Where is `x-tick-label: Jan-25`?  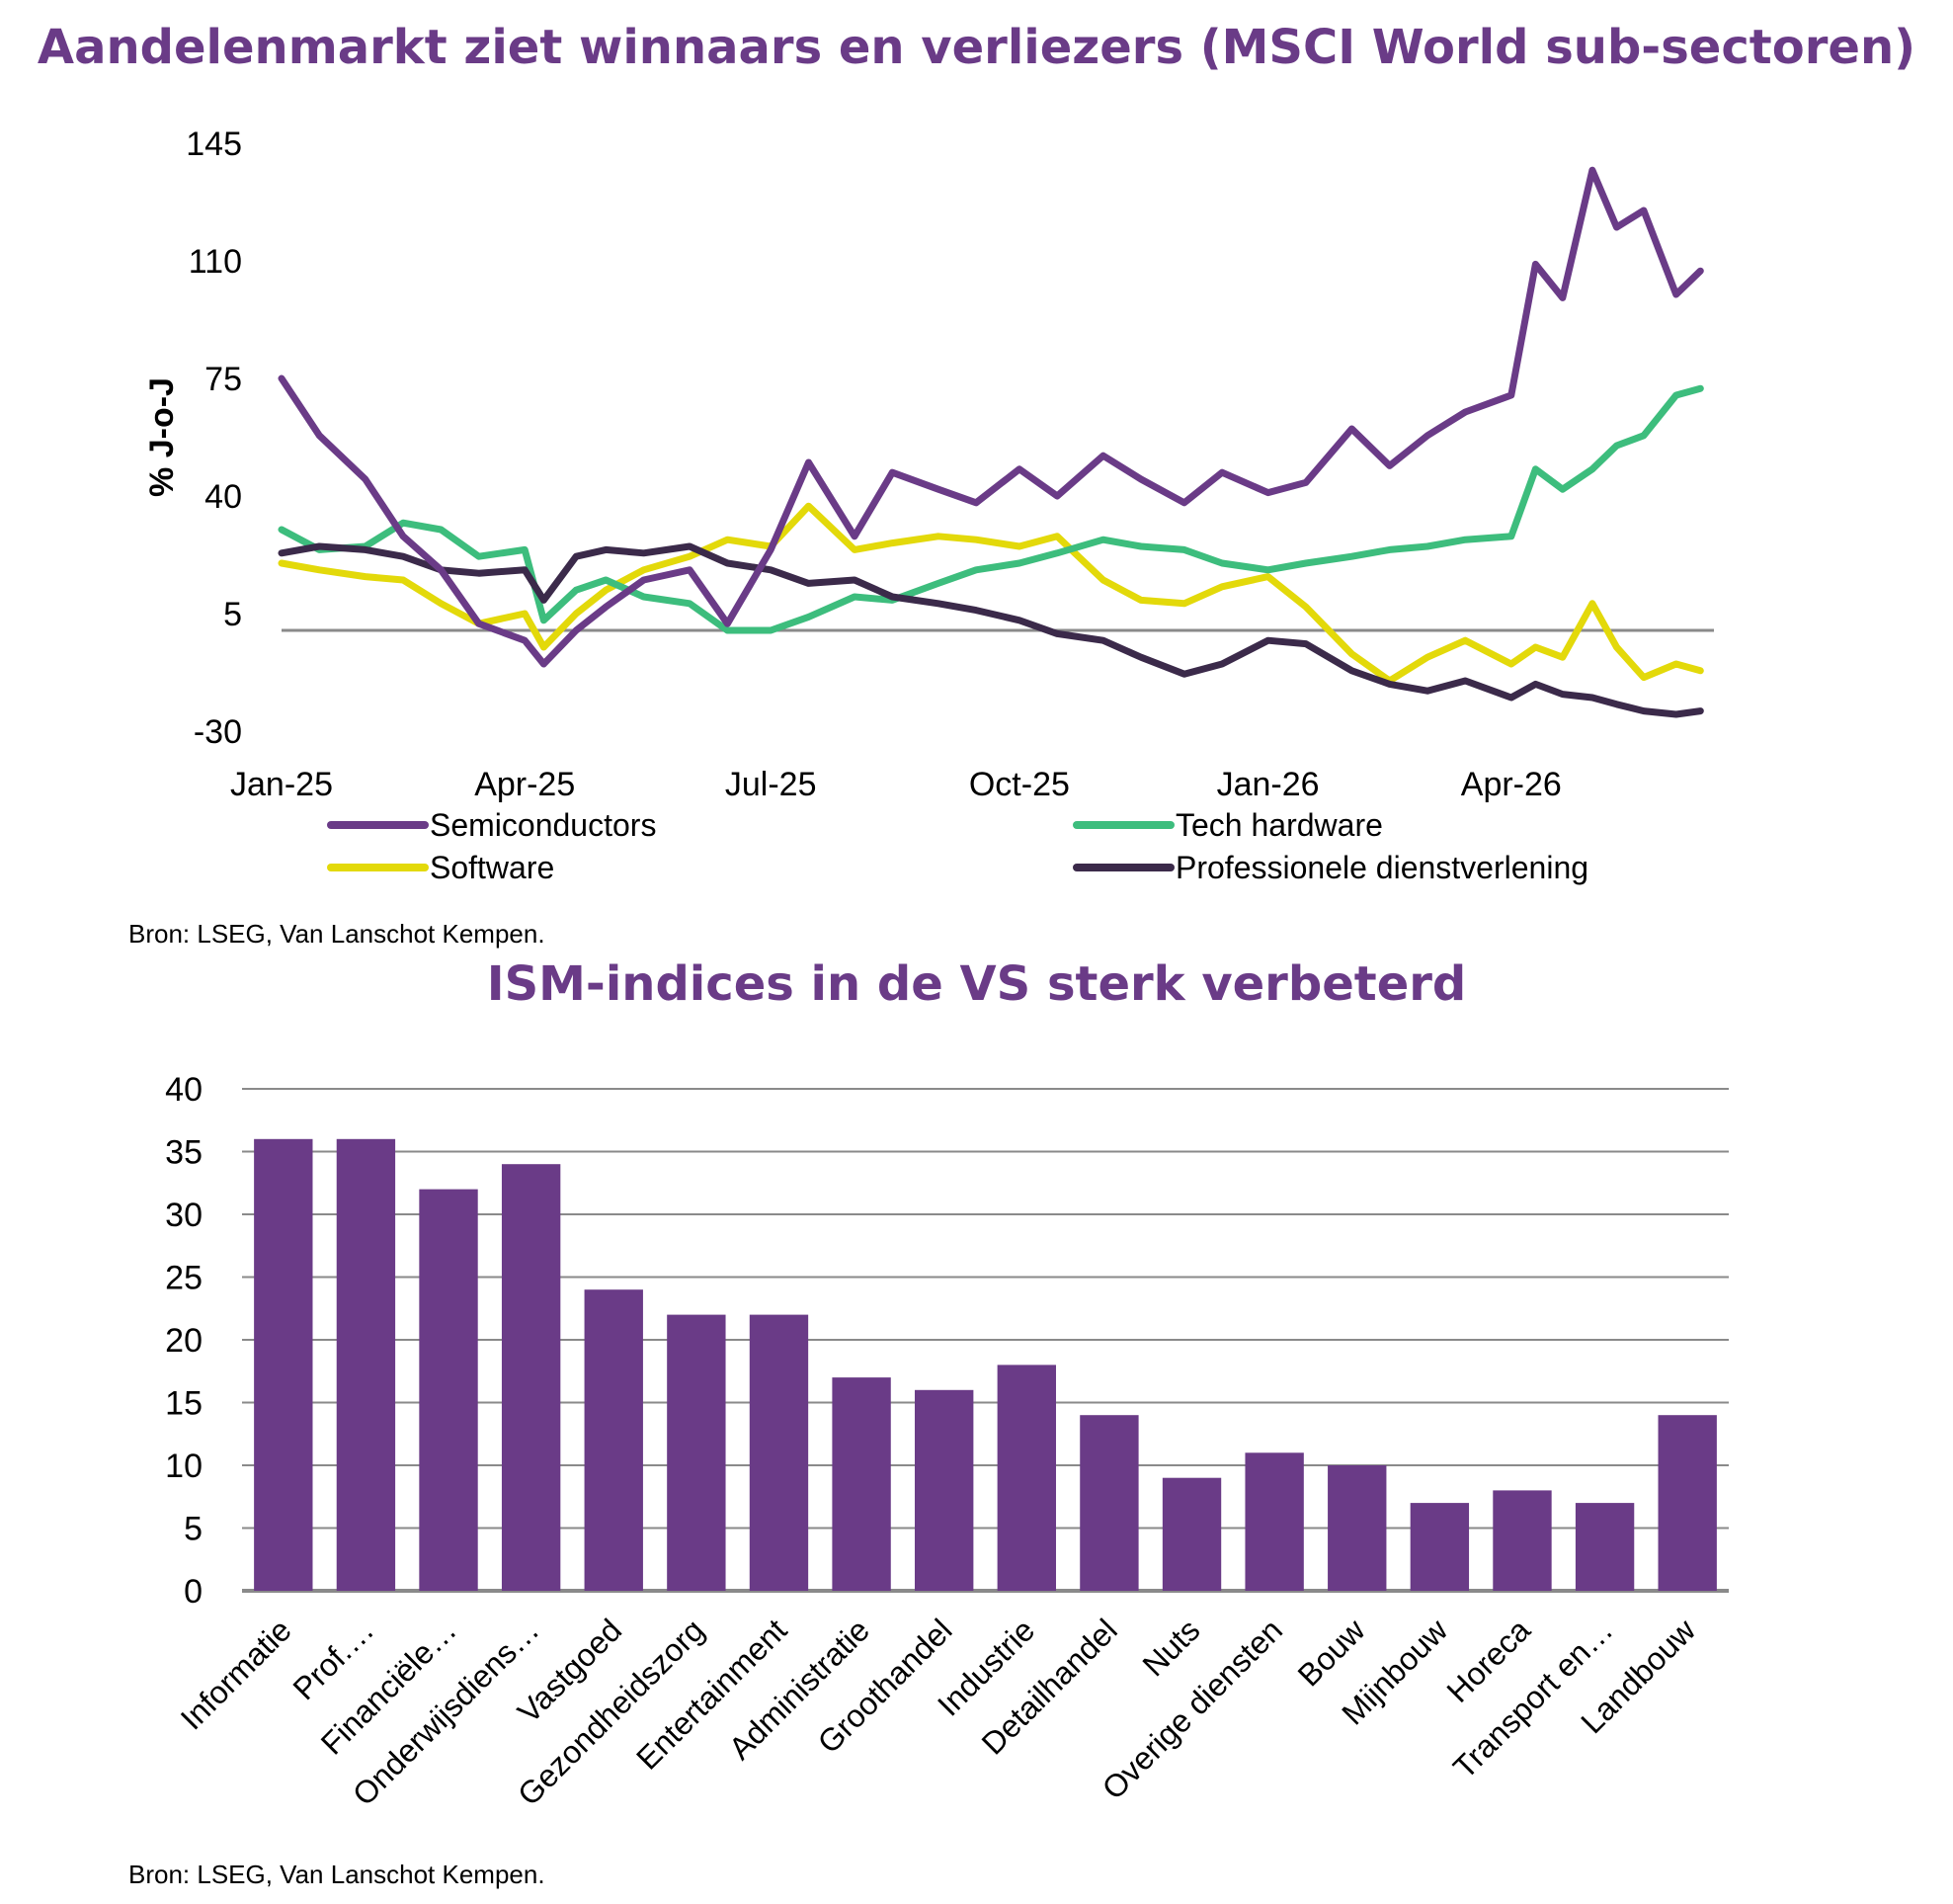
x-tick-label: Jan-25 is located at coordinates (281, 784).